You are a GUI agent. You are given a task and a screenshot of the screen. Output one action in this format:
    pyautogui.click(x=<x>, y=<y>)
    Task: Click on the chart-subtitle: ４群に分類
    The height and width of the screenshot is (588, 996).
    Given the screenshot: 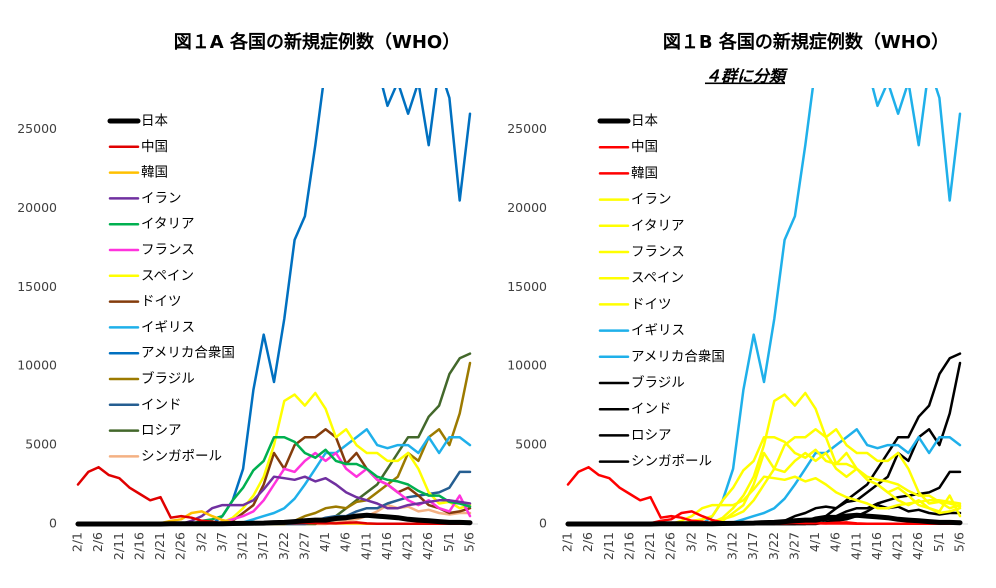 What is the action you would take?
    pyautogui.click(x=746, y=76)
    